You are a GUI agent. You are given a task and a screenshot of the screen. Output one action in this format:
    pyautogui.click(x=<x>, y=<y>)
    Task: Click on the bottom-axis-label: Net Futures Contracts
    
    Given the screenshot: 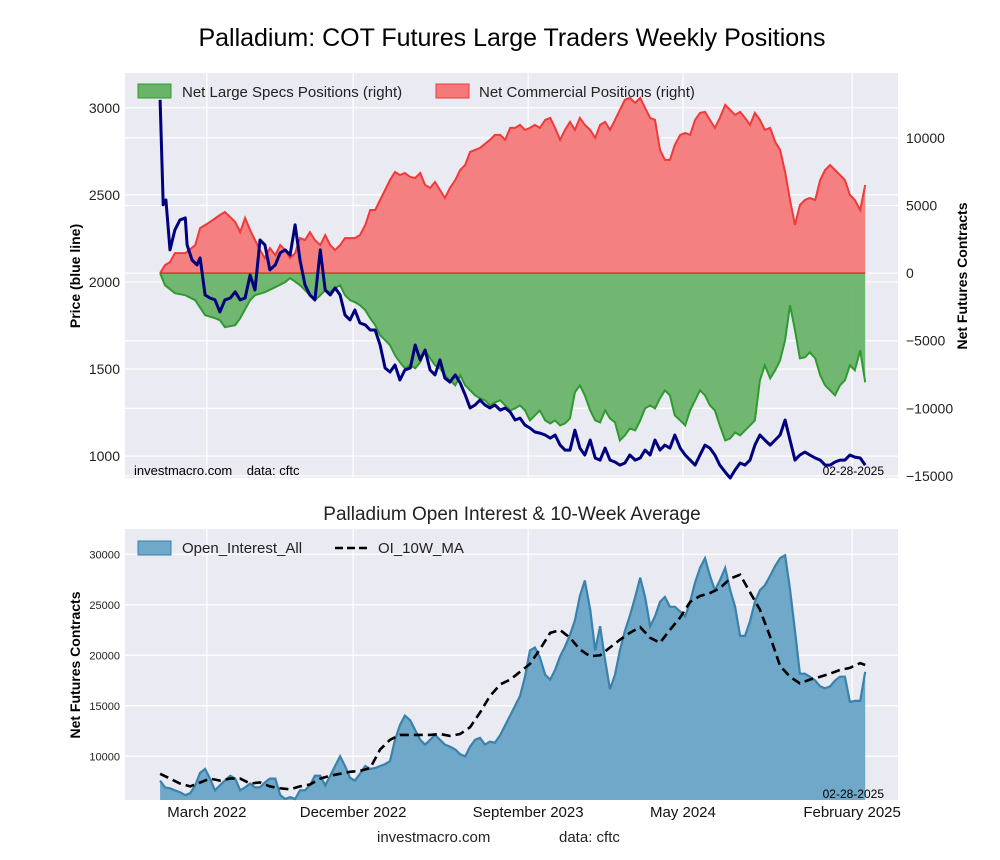 What is the action you would take?
    pyautogui.click(x=75, y=664)
    